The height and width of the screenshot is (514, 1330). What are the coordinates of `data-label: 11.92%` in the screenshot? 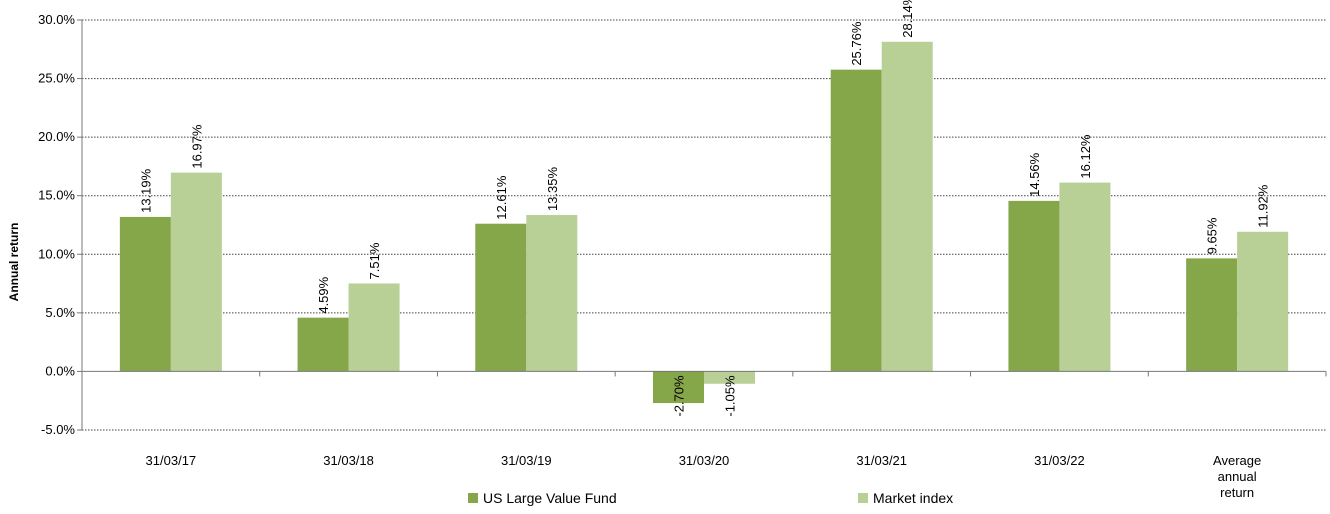 It's located at (1263, 206).